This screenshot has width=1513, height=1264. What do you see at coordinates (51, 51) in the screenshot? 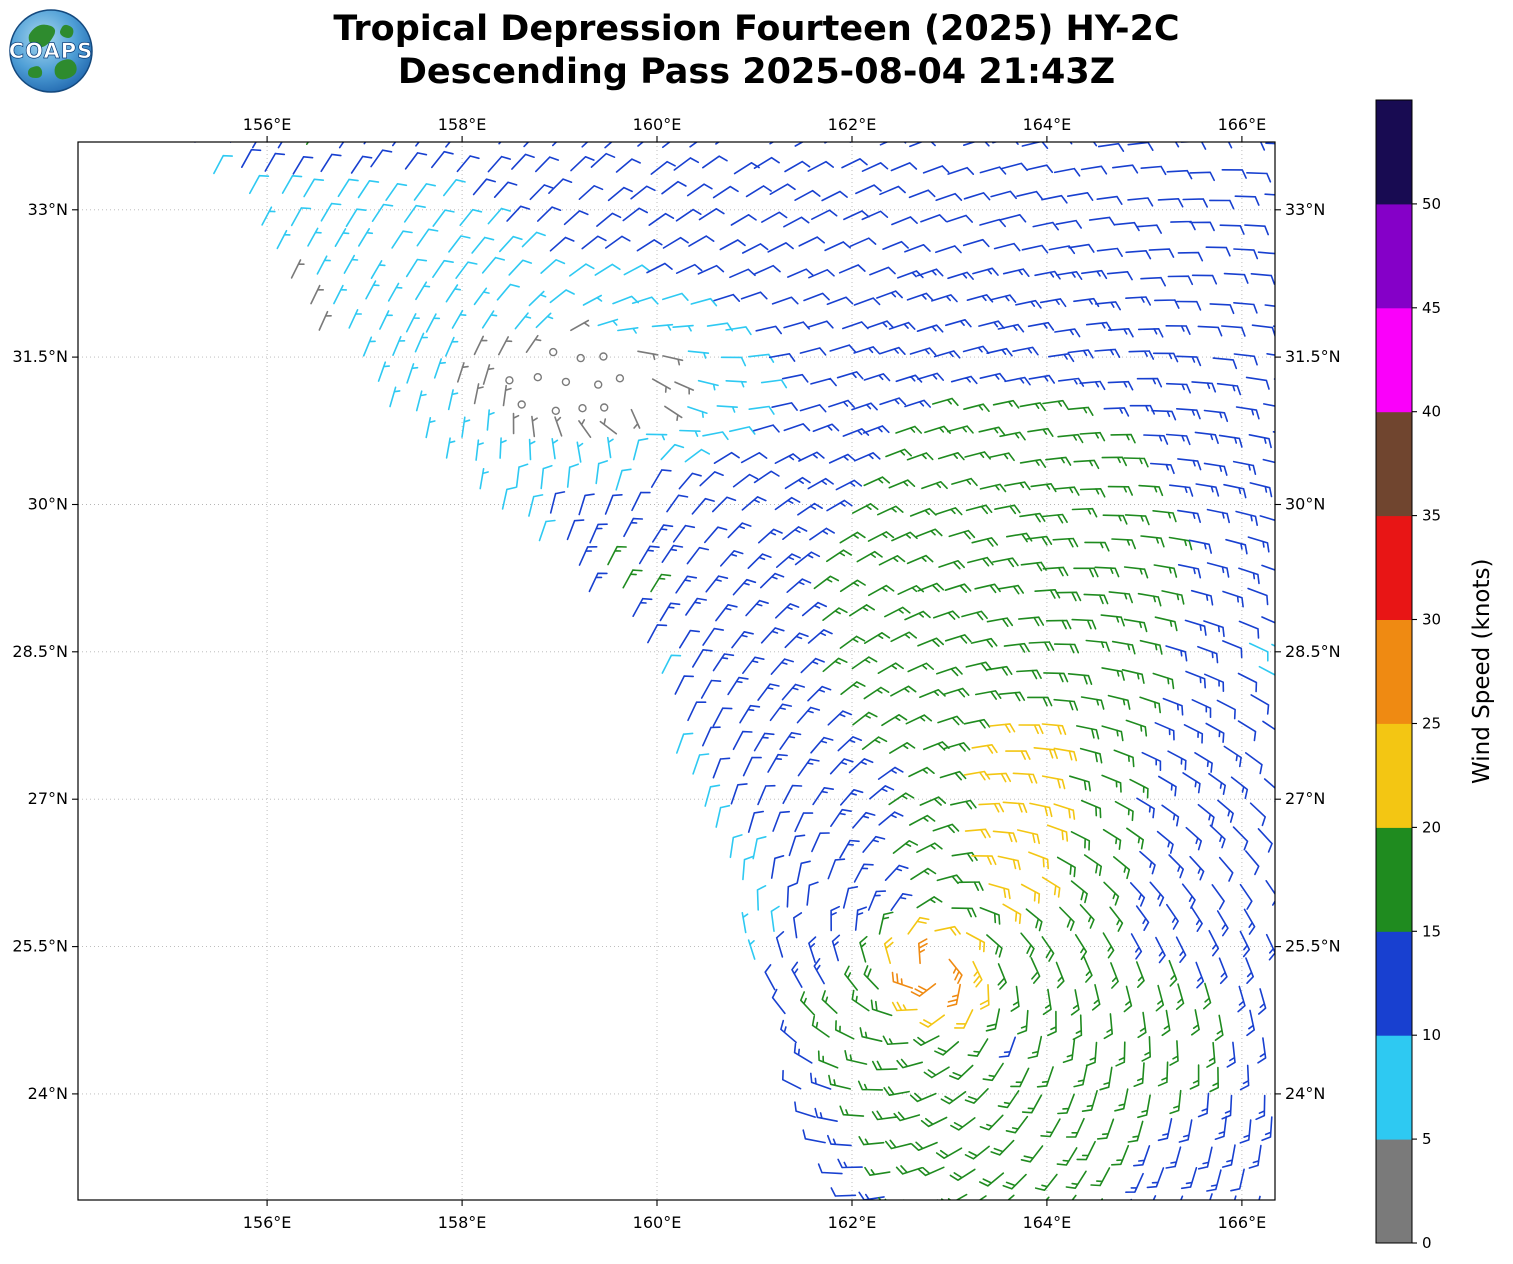
I see `coaps-logo: COAPS` at bounding box center [51, 51].